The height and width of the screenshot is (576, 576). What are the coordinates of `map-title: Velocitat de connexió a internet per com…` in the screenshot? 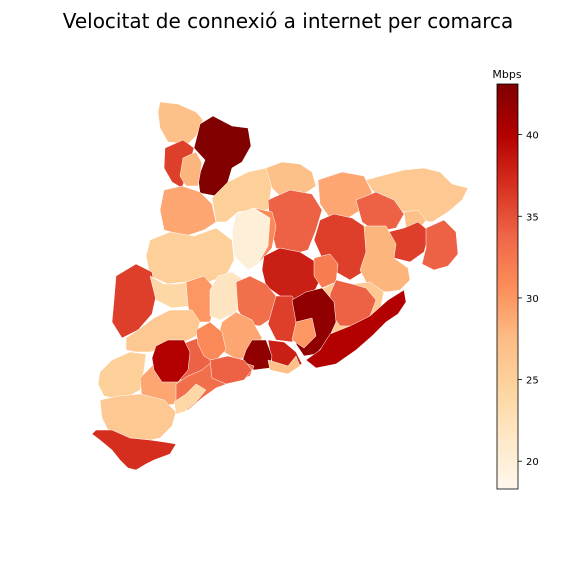 It's located at (288, 21).